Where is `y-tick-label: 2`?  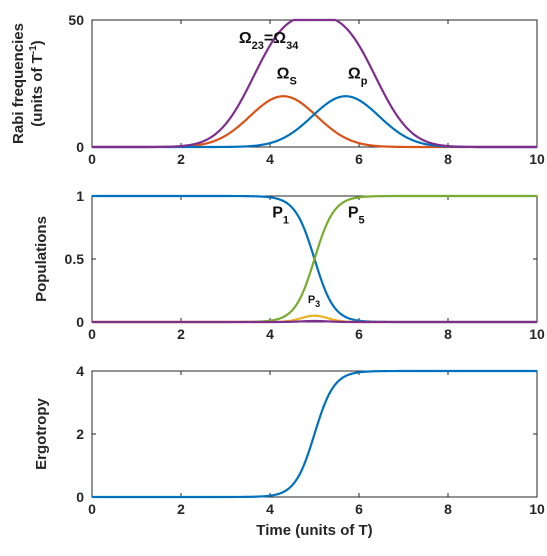
y-tick-label: 2 is located at coordinates (80, 434).